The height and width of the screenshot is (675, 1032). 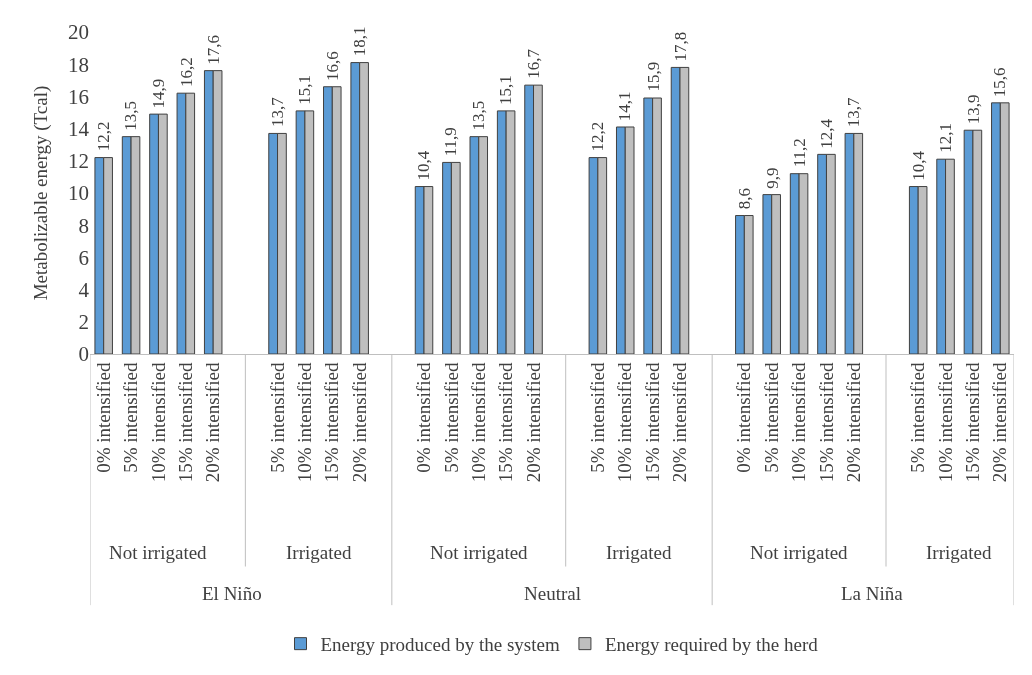 I want to click on y-tick-label: 2, so click(x=83, y=322).